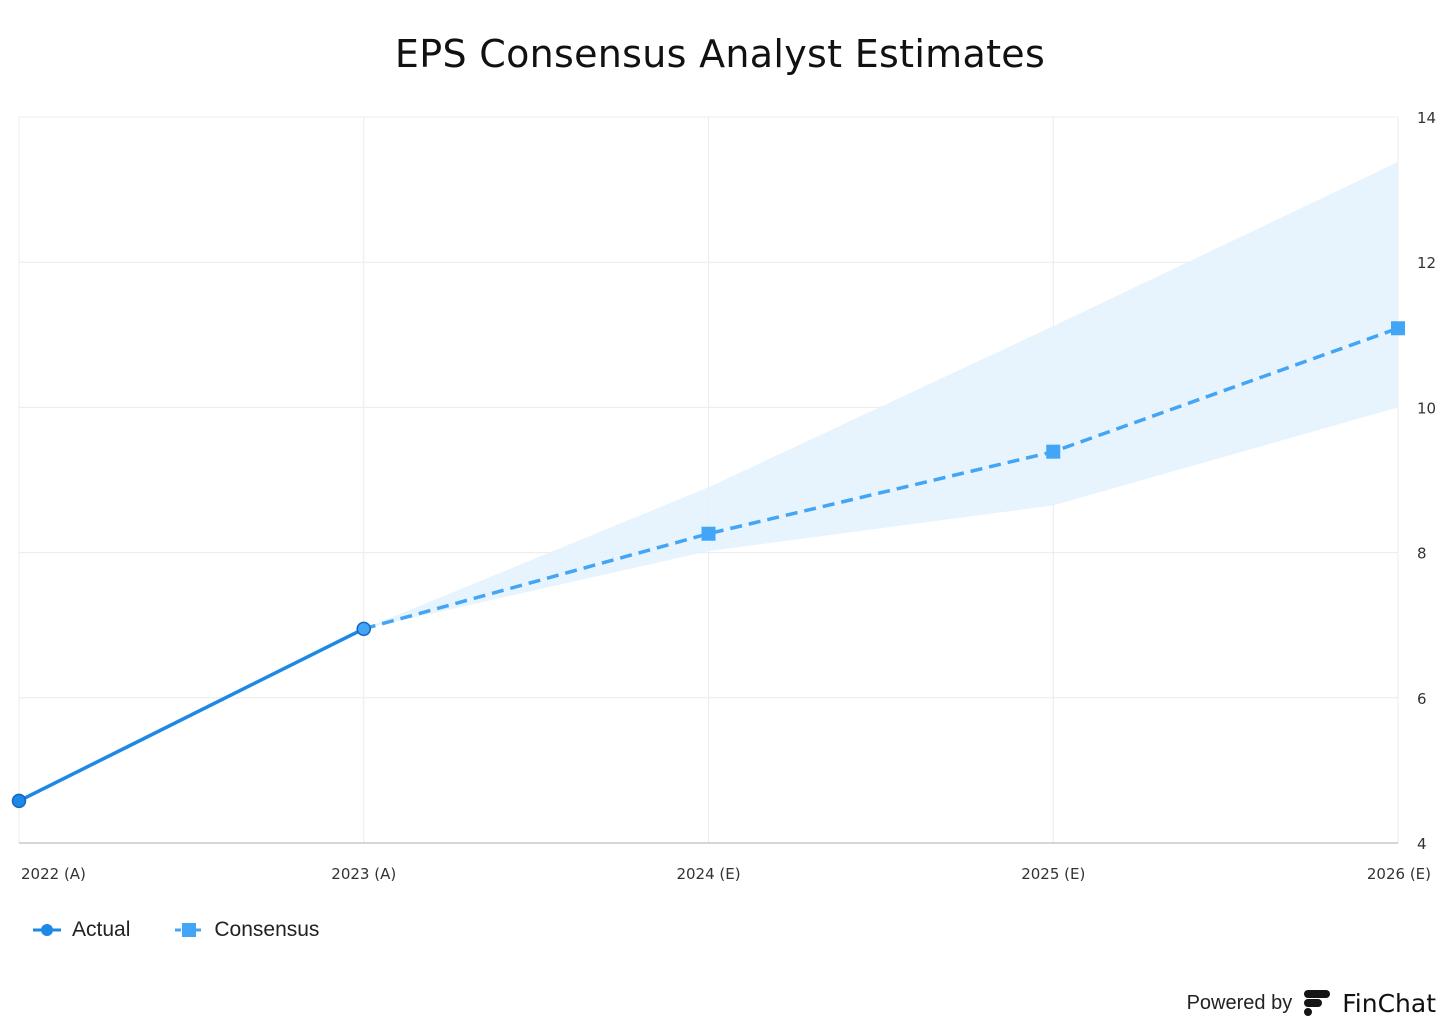 Image resolution: width=1456 pixels, height=1032 pixels. I want to click on finchat-logo-icon, so click(1317, 1003).